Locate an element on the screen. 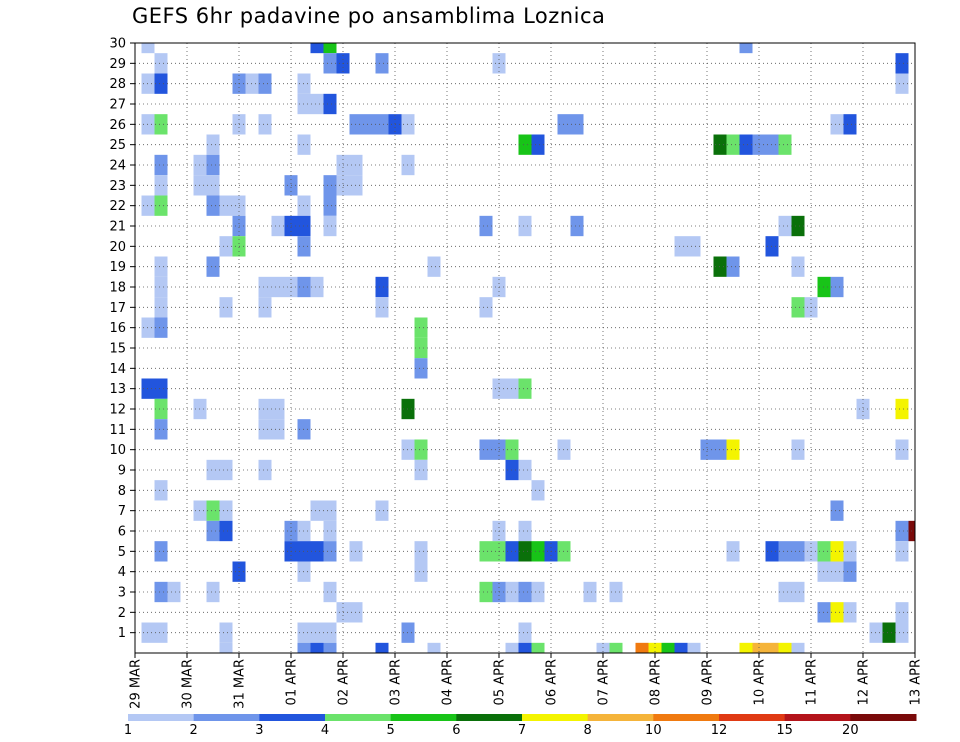 The height and width of the screenshot is (742, 960). y-tick-label: 9 is located at coordinates (122, 471).